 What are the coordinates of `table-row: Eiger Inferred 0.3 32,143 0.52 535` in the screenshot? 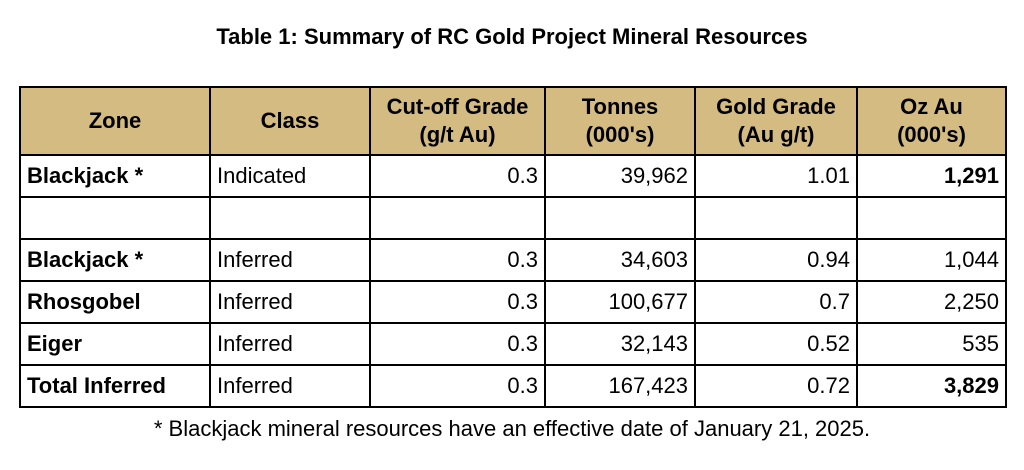 It's located at (513, 344).